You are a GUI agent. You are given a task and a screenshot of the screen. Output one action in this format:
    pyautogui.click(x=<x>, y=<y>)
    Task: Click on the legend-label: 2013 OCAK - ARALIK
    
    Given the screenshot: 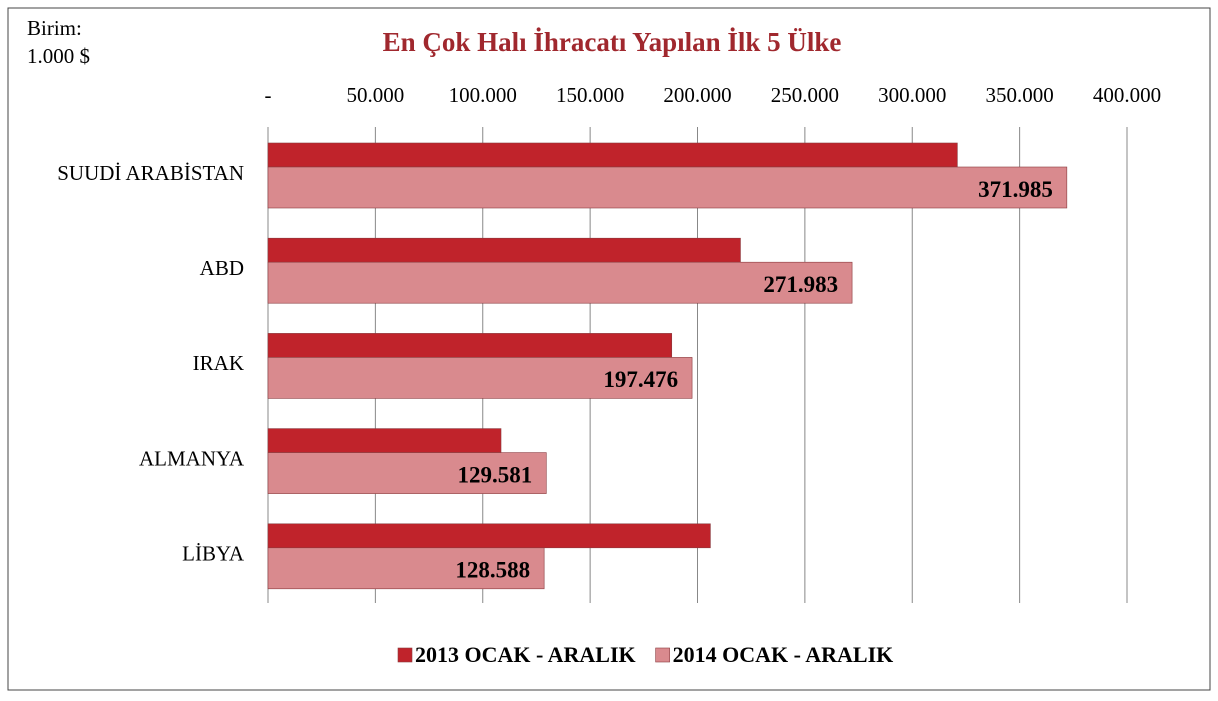 What is the action you would take?
    pyautogui.click(x=525, y=654)
    